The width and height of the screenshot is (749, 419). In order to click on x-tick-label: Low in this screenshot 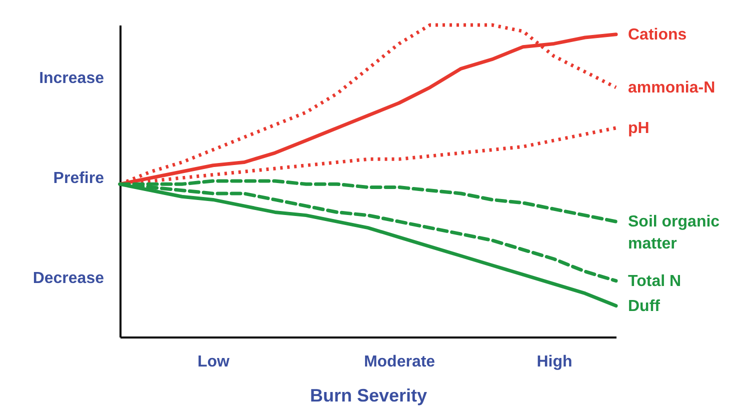, I will do `click(214, 362)`.